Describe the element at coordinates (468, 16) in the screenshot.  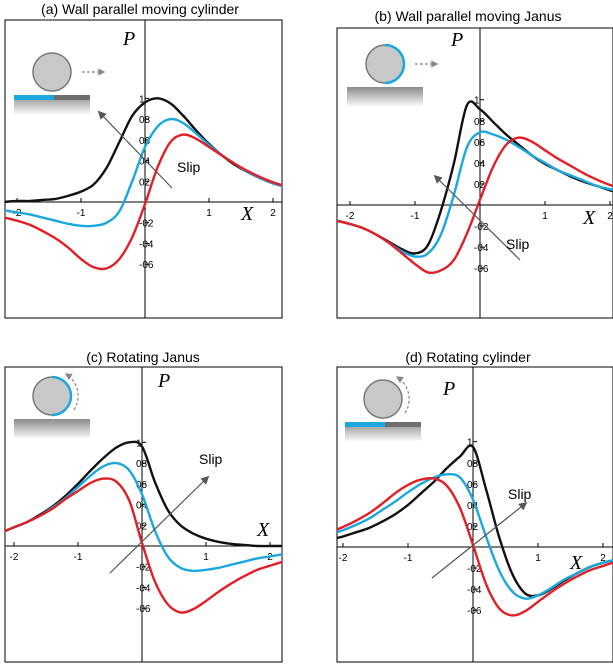
I see `panel-title: (b) Wall parallel moving Janus` at that location.